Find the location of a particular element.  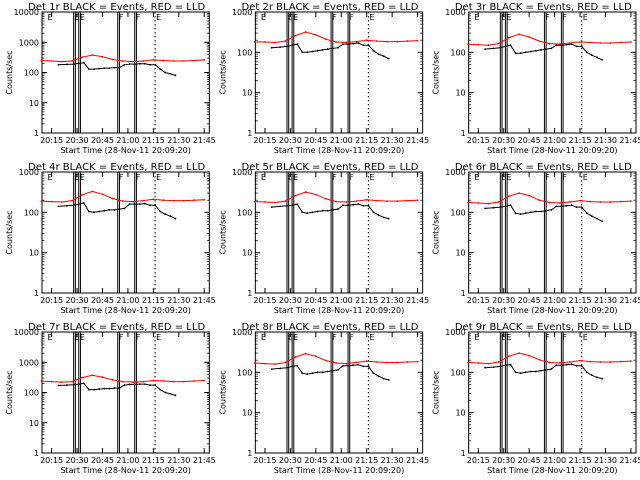

plot-frame is located at coordinates (552, 392).